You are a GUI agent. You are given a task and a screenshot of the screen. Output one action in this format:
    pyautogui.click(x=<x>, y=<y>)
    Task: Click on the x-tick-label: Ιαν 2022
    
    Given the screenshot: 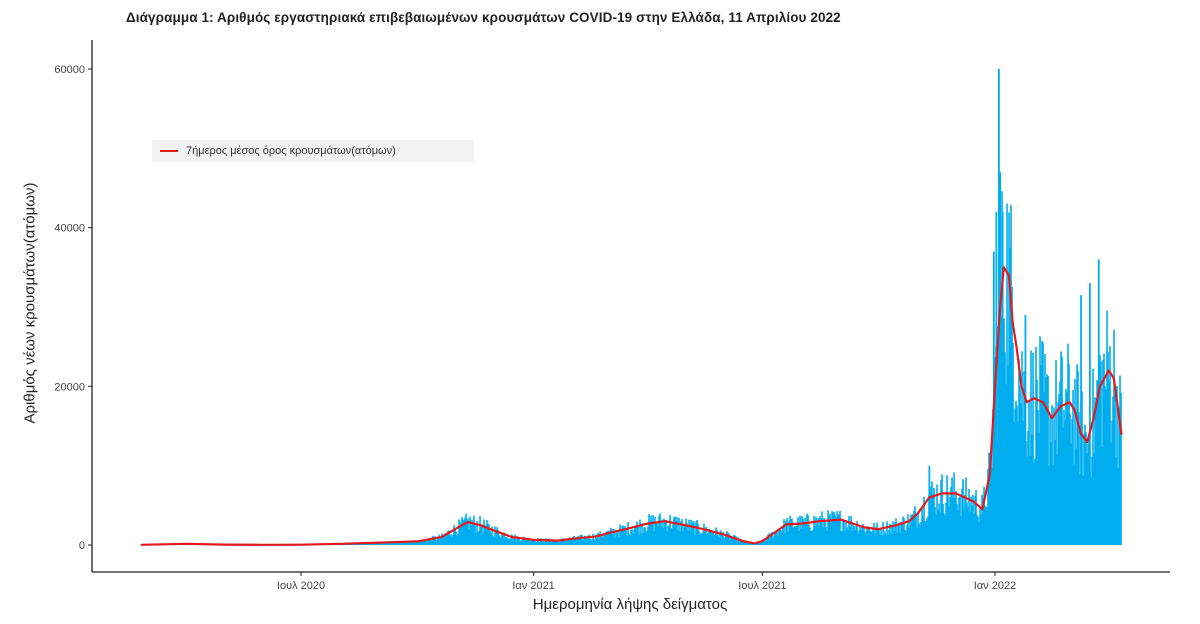 What is the action you would take?
    pyautogui.click(x=995, y=586)
    